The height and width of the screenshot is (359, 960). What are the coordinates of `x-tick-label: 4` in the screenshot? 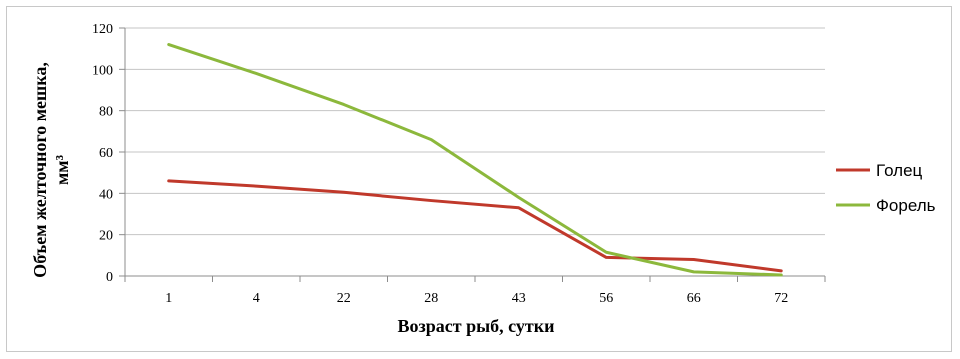 It's located at (256, 298).